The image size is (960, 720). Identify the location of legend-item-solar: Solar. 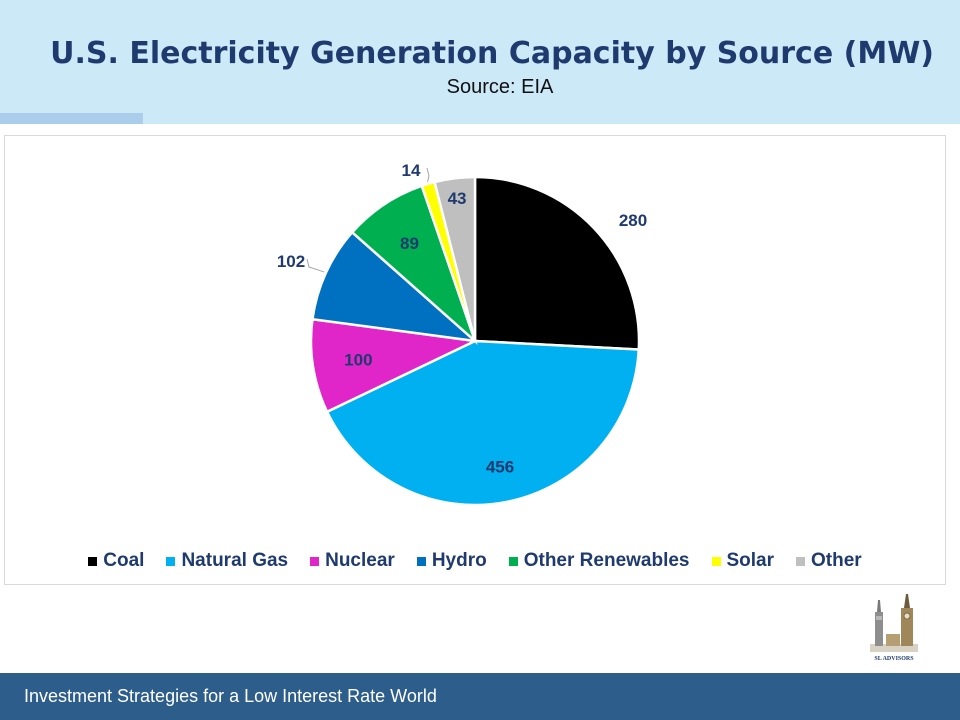
(743, 561).